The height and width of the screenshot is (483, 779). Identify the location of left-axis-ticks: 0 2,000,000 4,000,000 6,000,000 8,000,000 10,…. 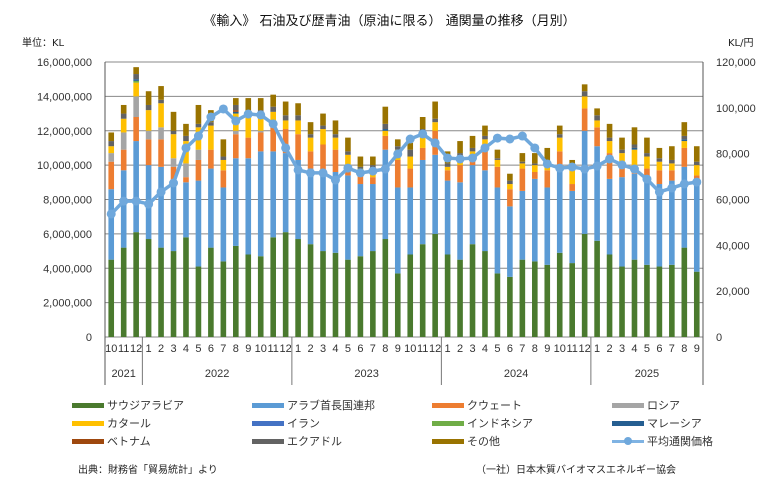
(64, 200).